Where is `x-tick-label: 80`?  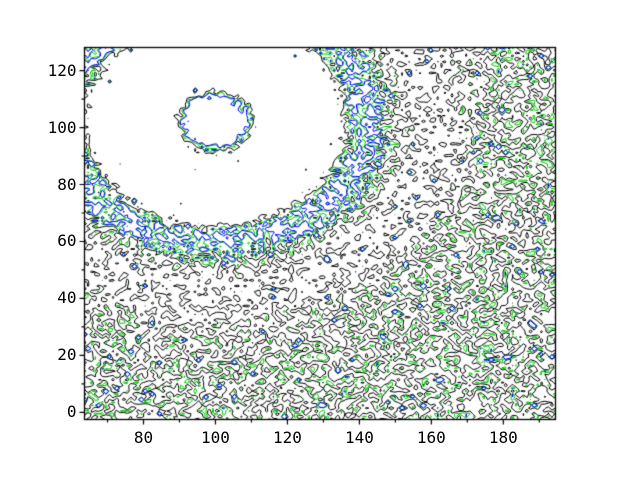 x-tick-label: 80 is located at coordinates (143, 437).